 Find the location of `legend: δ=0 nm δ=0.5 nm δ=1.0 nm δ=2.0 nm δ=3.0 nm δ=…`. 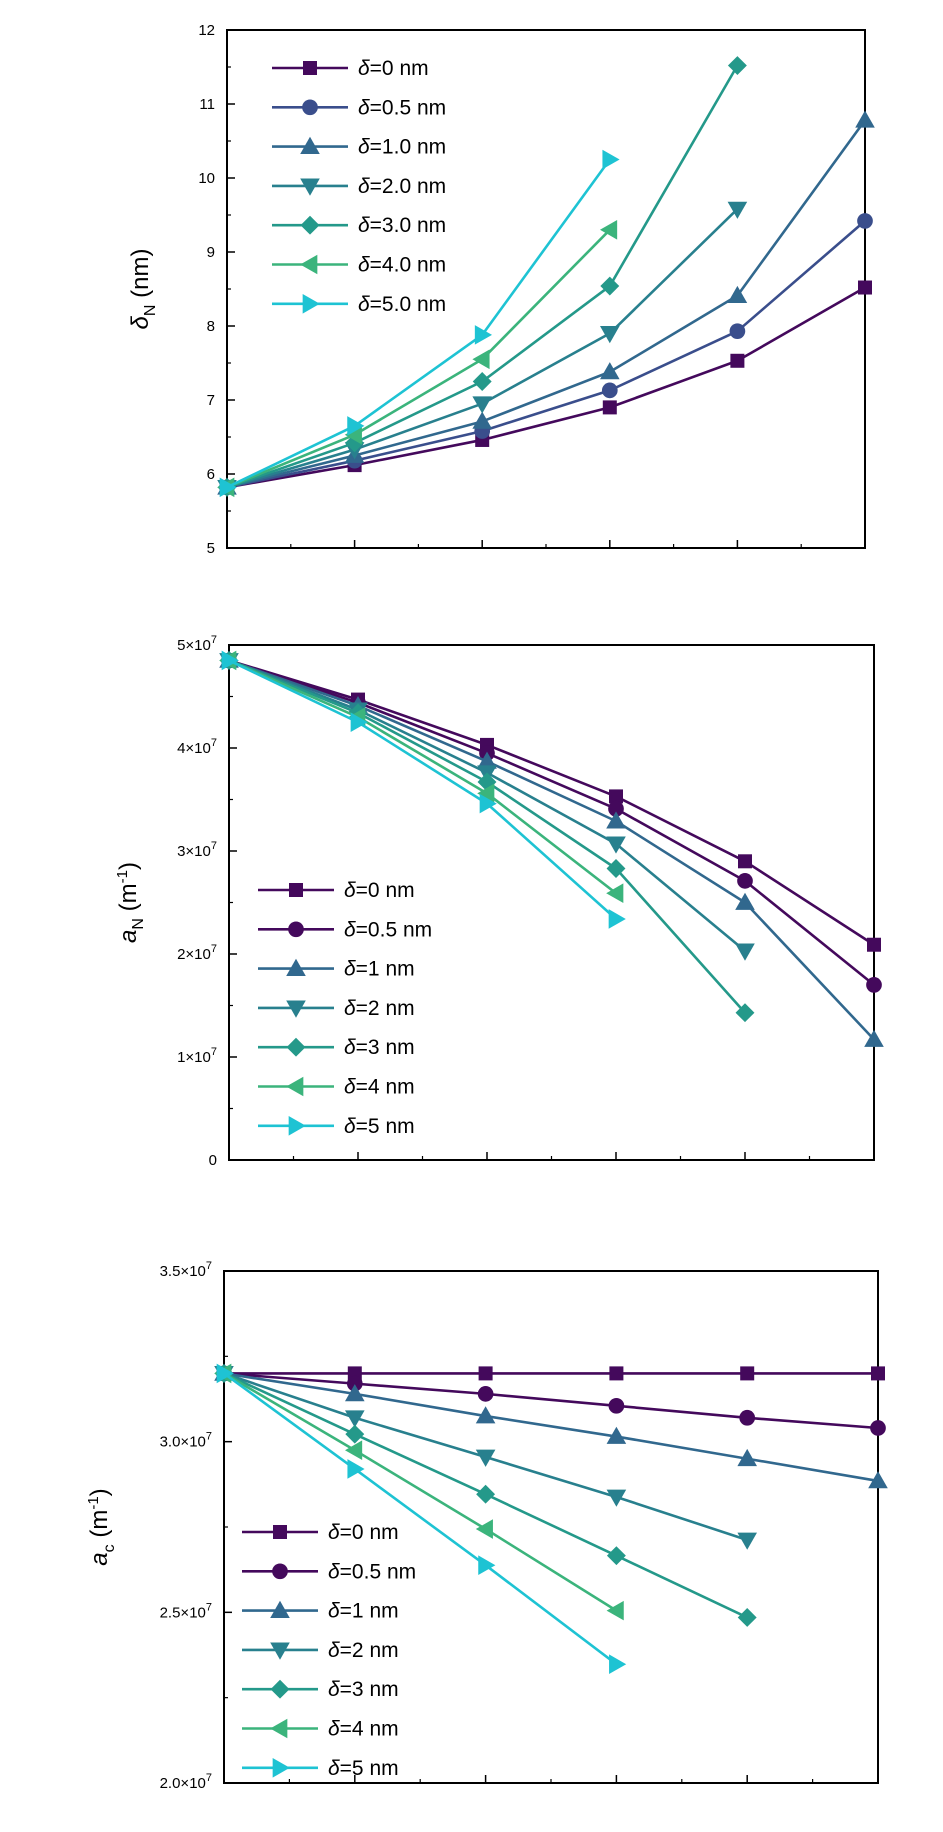

legend: δ=0 nm δ=0.5 nm δ=1.0 nm δ=2.0 nm δ=3.0 nm δ=… is located at coordinates (359, 186).